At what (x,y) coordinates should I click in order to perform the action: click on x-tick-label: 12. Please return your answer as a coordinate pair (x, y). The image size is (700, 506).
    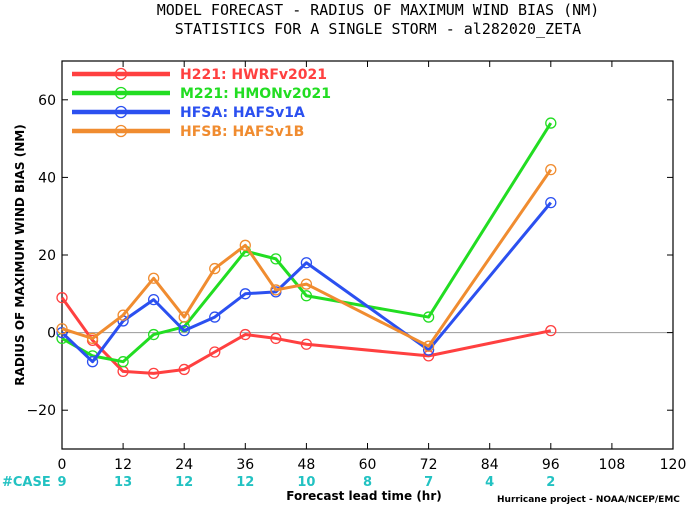
    Looking at the image, I should click on (123, 465).